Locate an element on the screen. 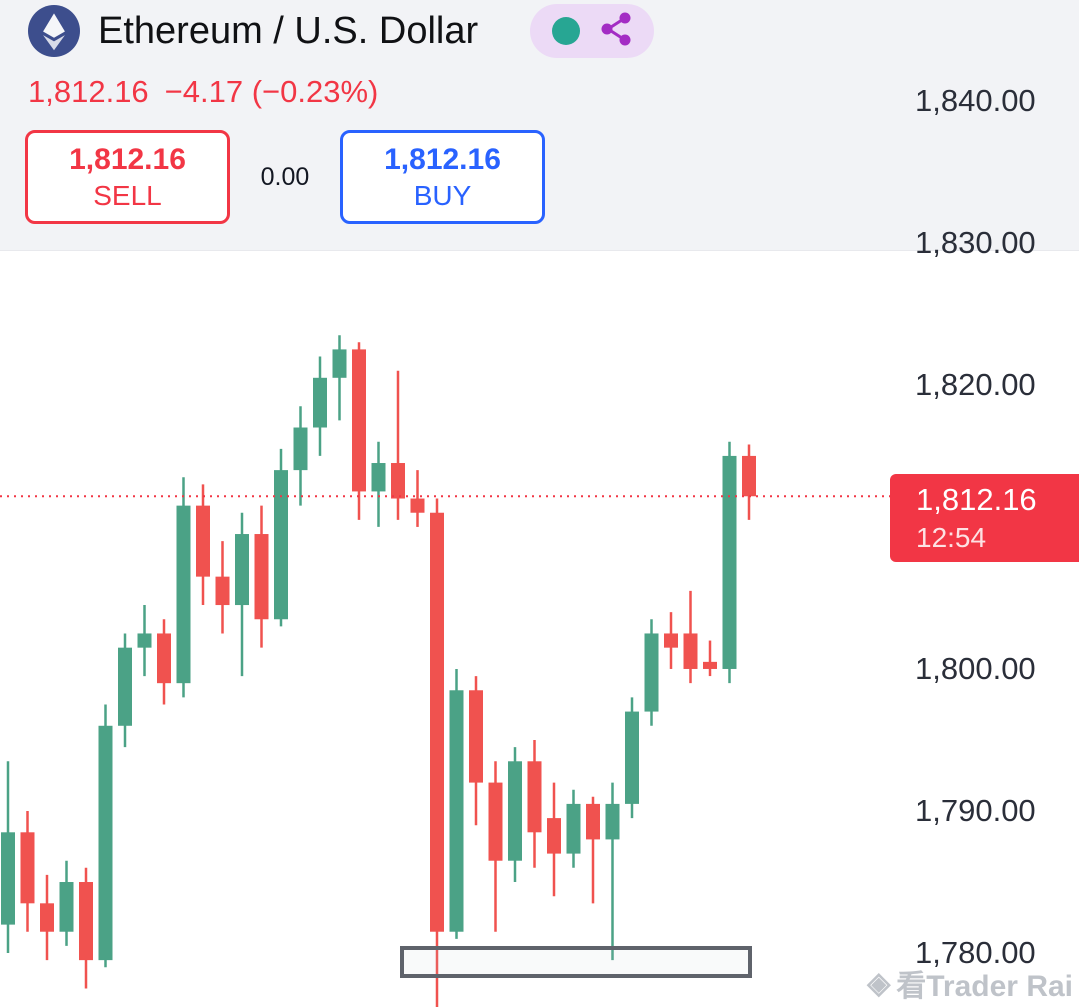 This screenshot has height=1007, width=1079. status-pill is located at coordinates (592, 31).